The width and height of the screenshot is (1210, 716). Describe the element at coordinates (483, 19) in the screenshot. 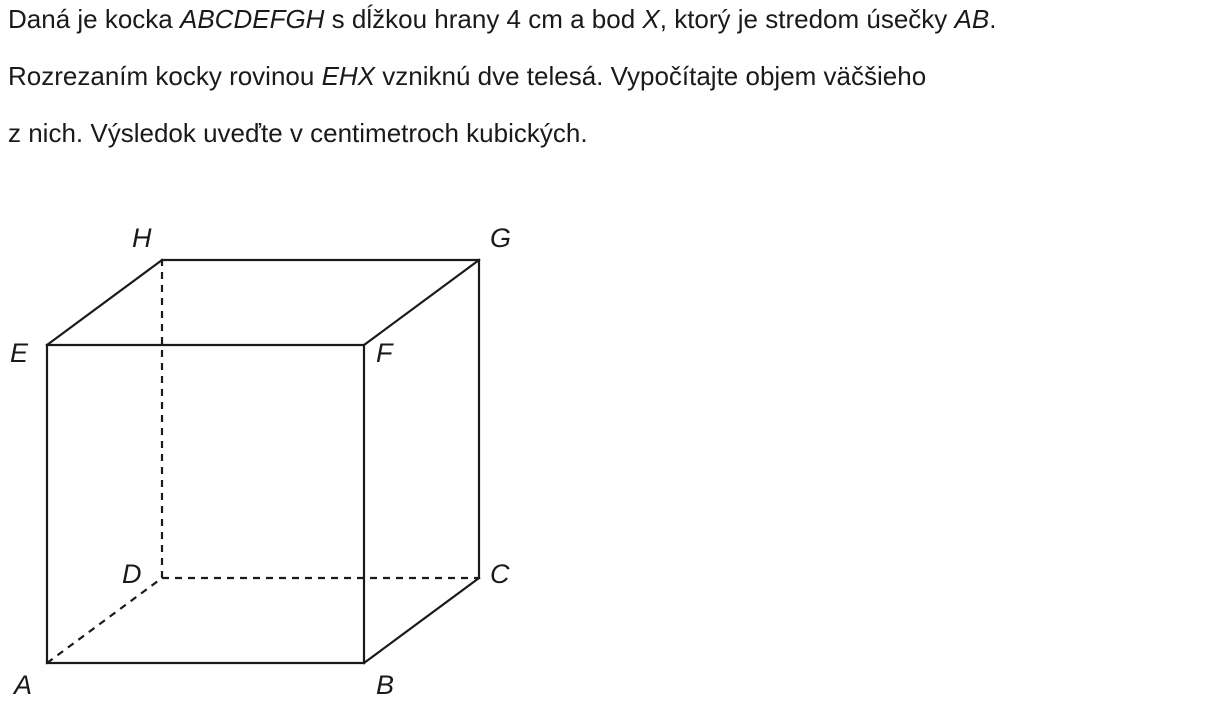

I see `text: s dĺžkou hrany 4 cm a bod` at that location.